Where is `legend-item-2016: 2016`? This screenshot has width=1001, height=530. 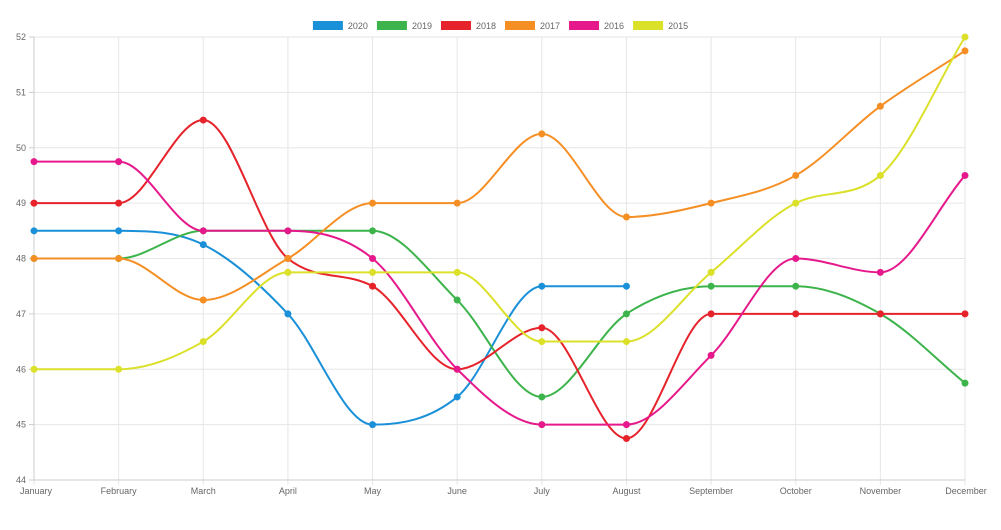
legend-item-2016: 2016 is located at coordinates (596, 26).